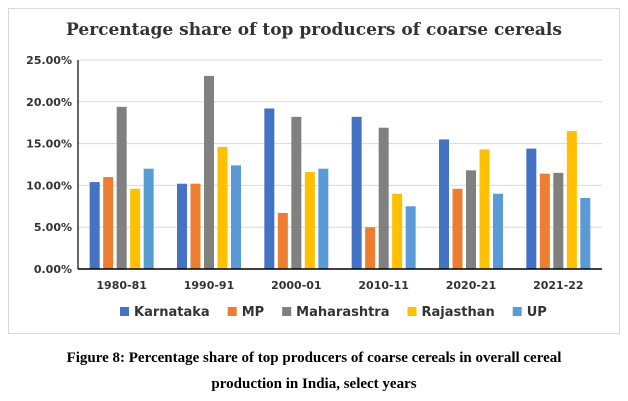 This screenshot has height=401, width=628. I want to click on legend-label-rajasthan: Rajasthan, so click(457, 312).